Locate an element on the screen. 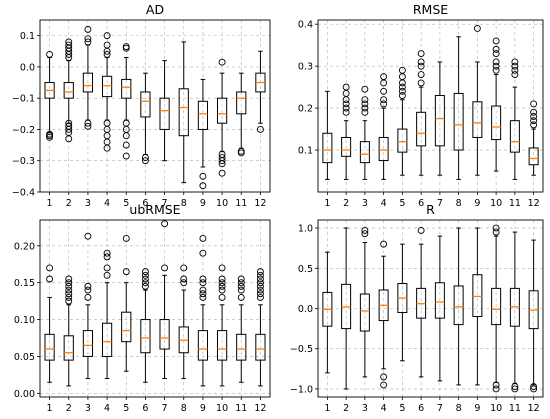  y-tick-label: 0.0 is located at coordinates (305, 309).